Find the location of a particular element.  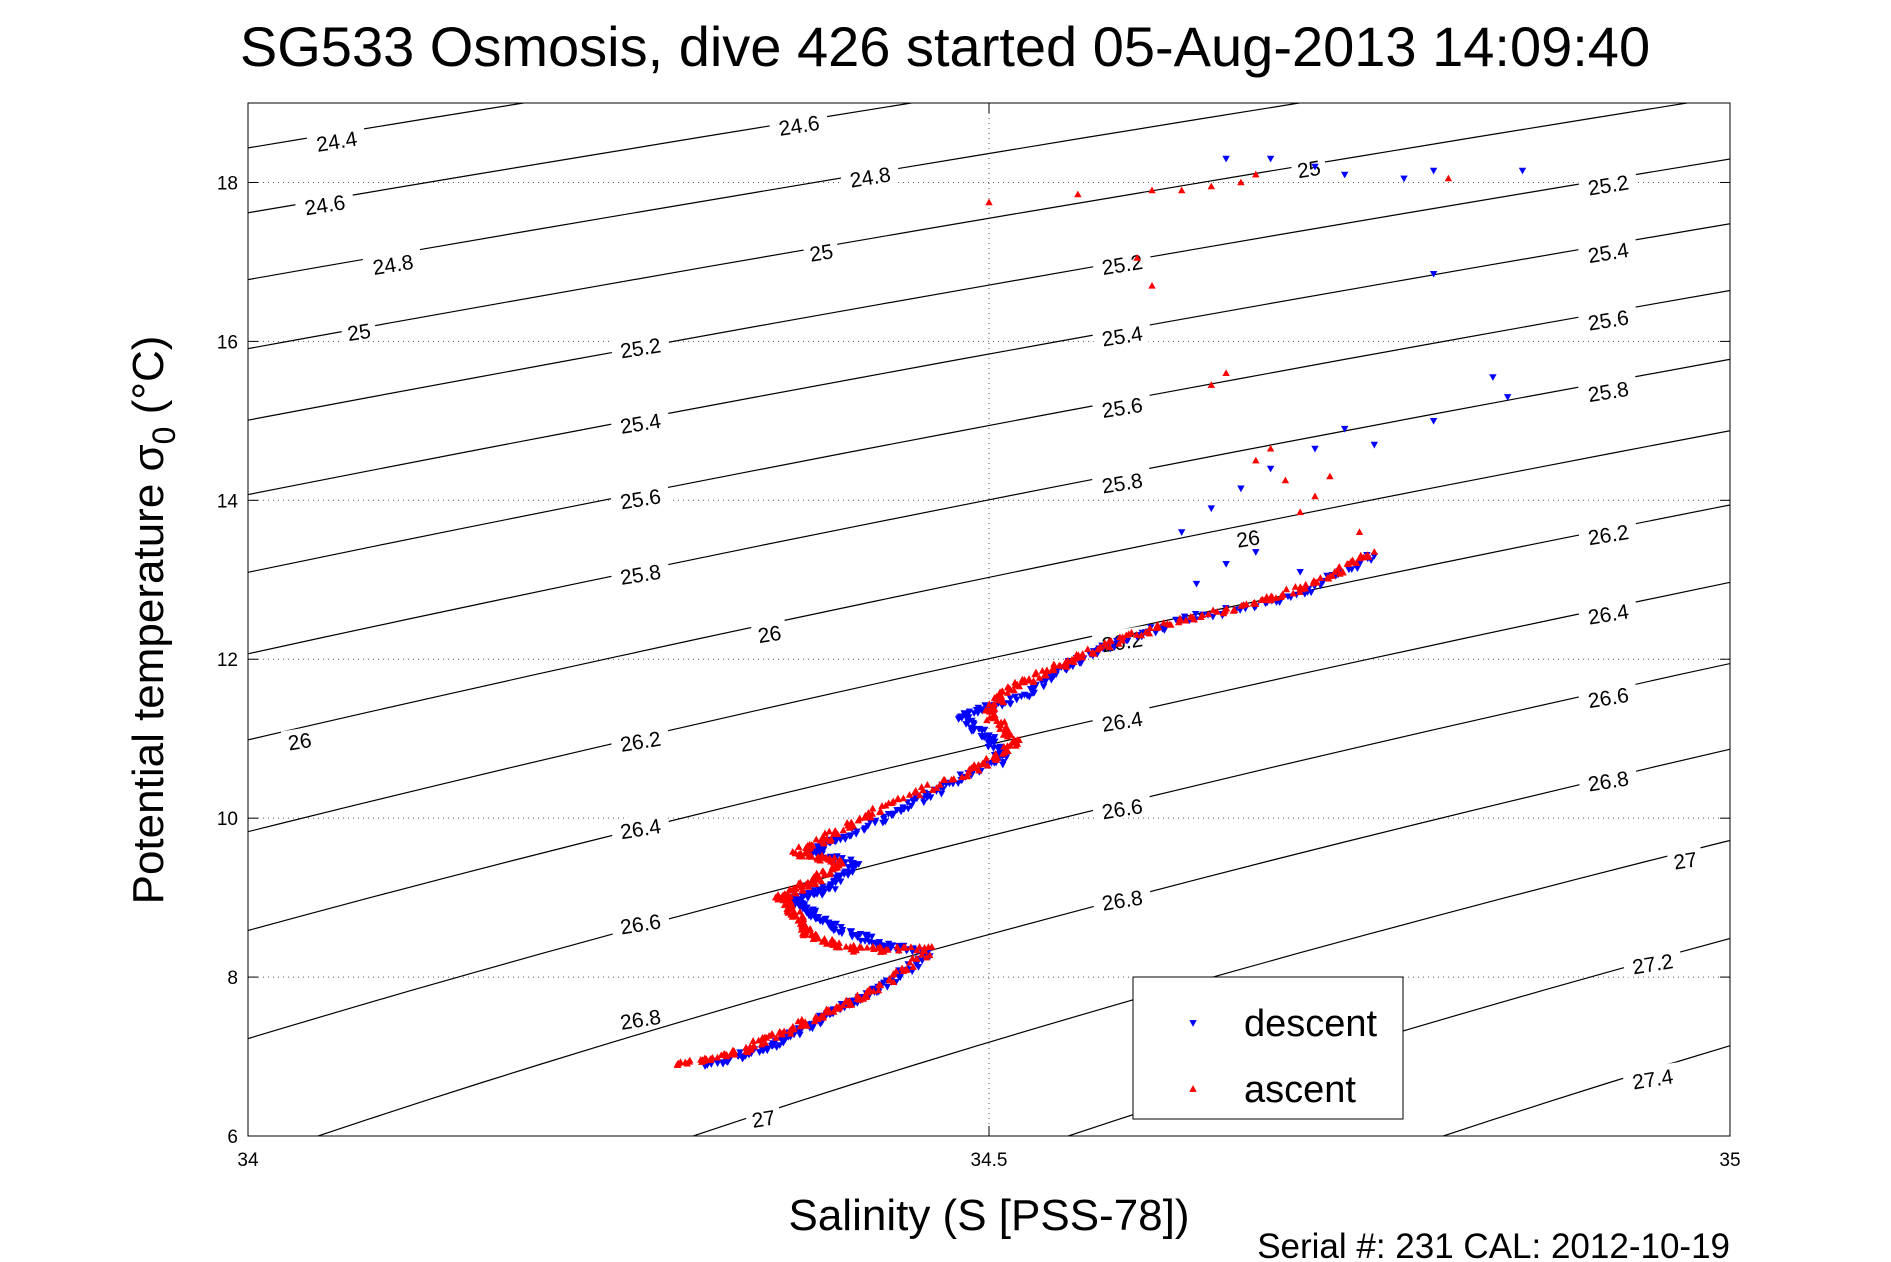

contour-label-group: 27 is located at coordinates (1685, 860).